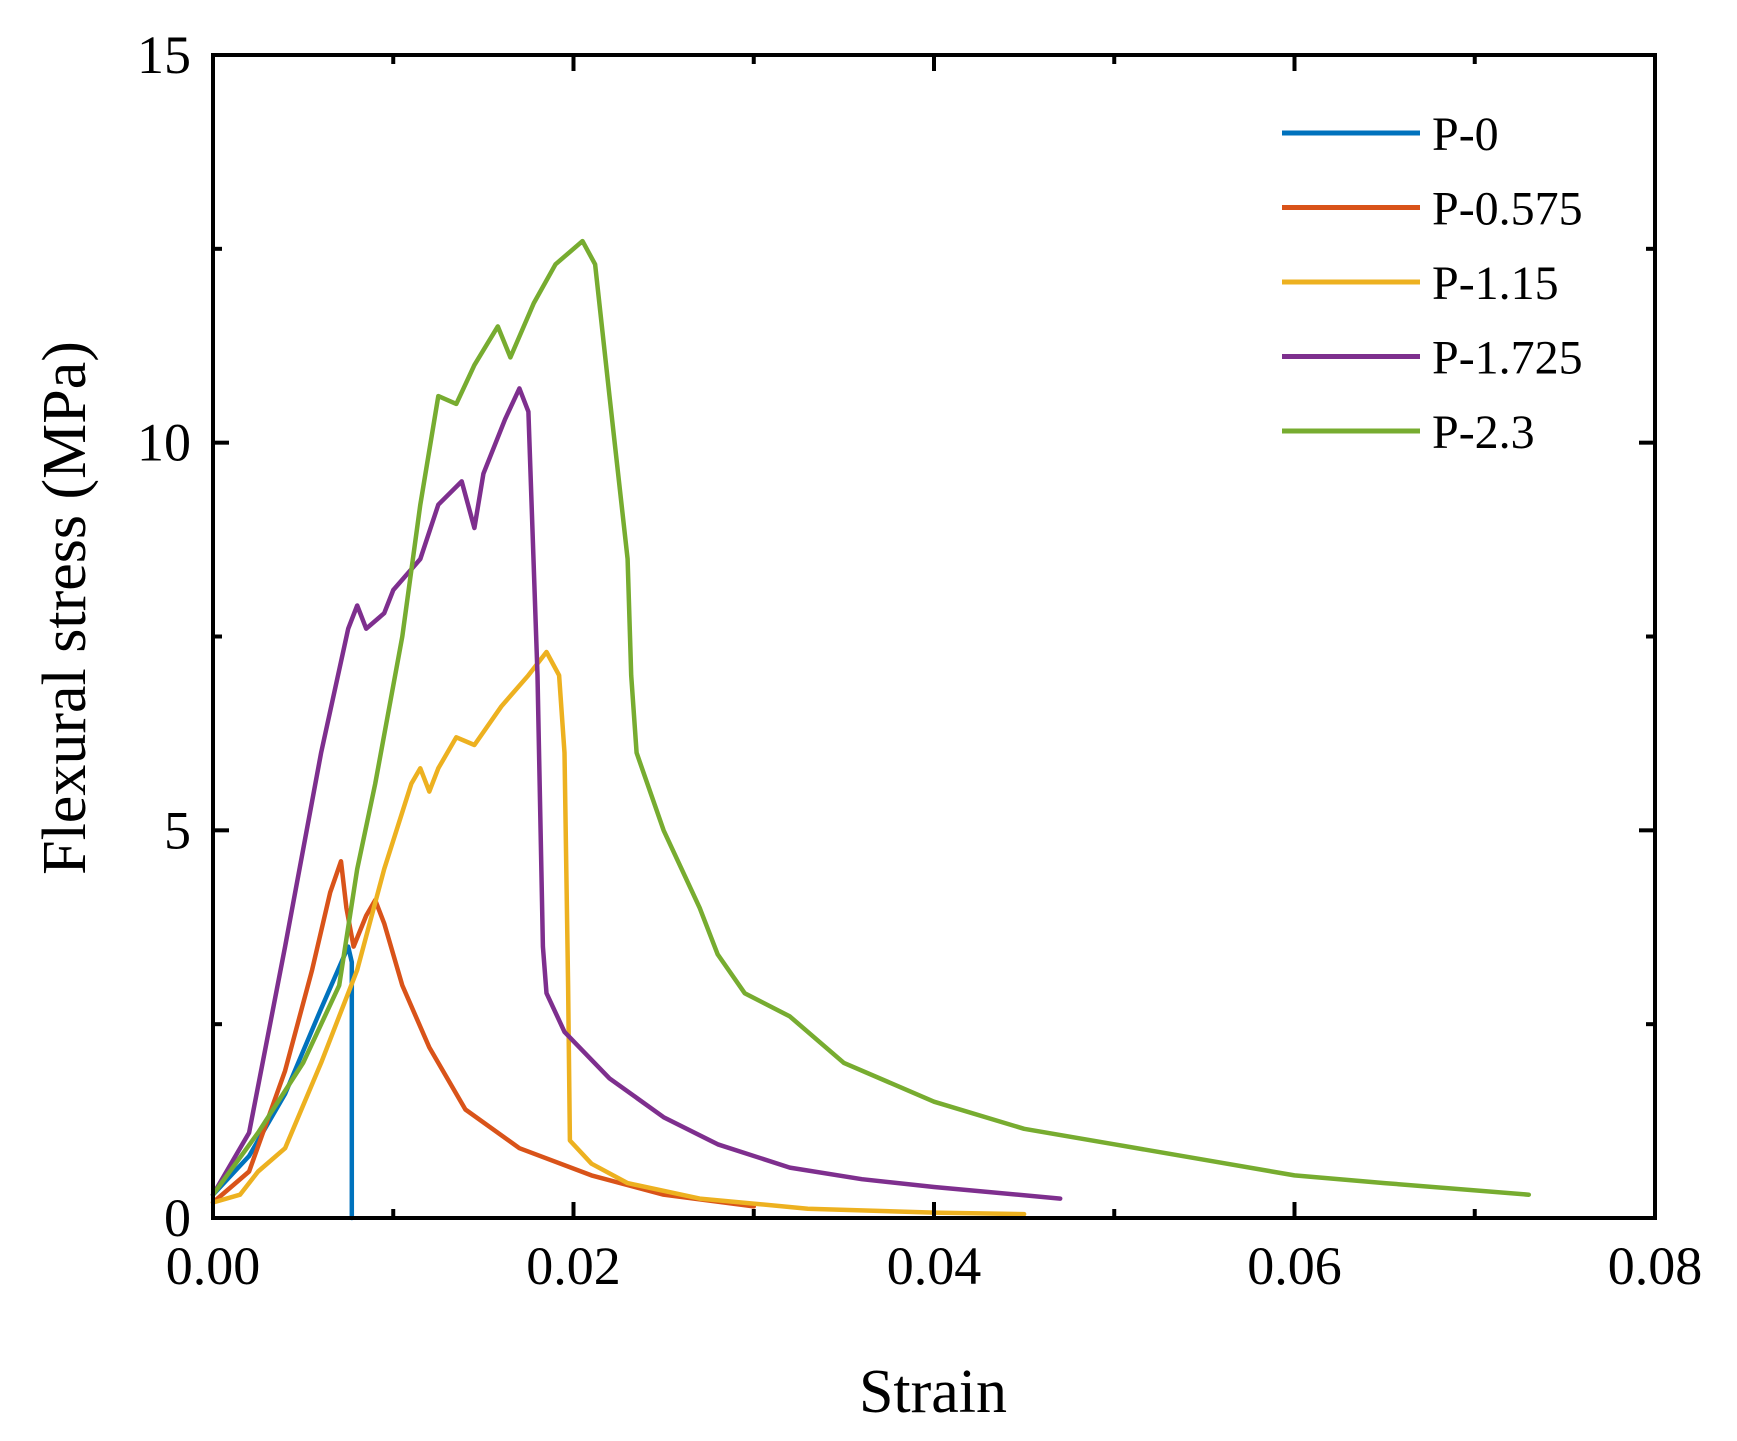 The image size is (1737, 1441). What do you see at coordinates (1465, 134) in the screenshot?
I see `legend-label: P-0` at bounding box center [1465, 134].